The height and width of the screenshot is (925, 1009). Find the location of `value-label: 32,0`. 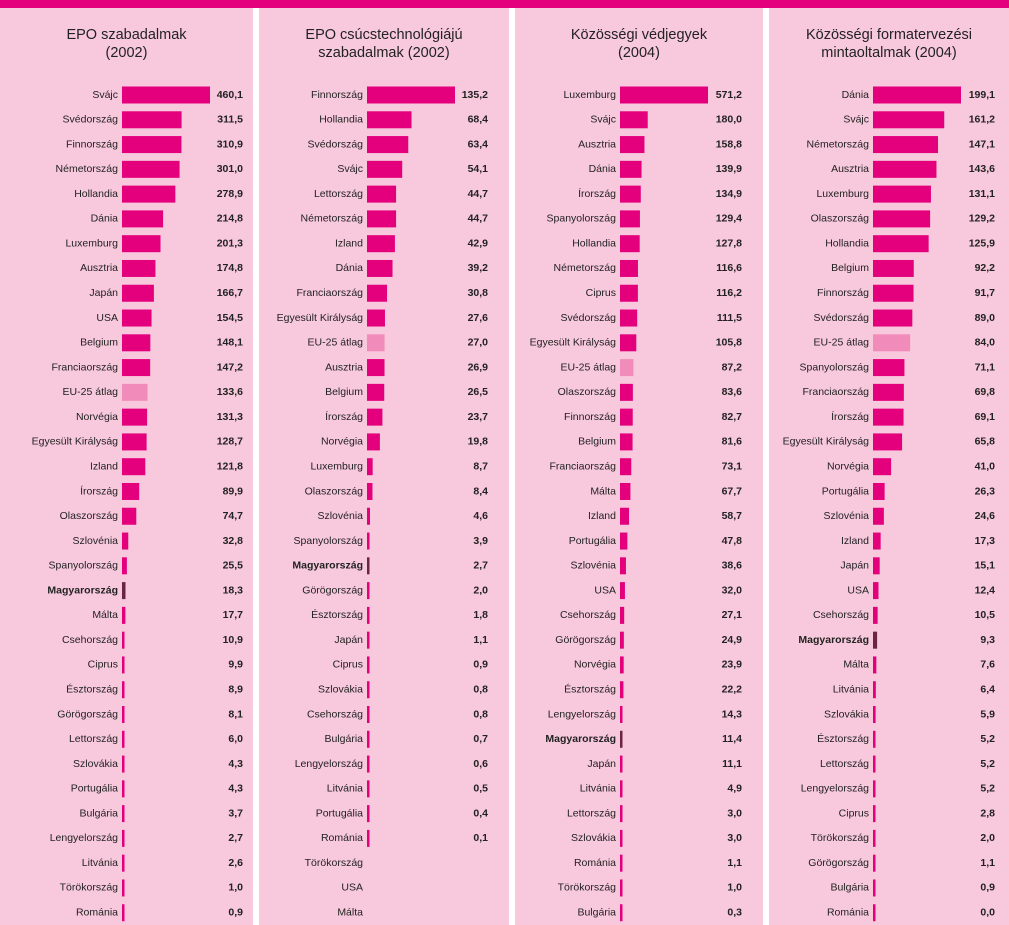

value-label: 32,0 is located at coordinates (732, 590).